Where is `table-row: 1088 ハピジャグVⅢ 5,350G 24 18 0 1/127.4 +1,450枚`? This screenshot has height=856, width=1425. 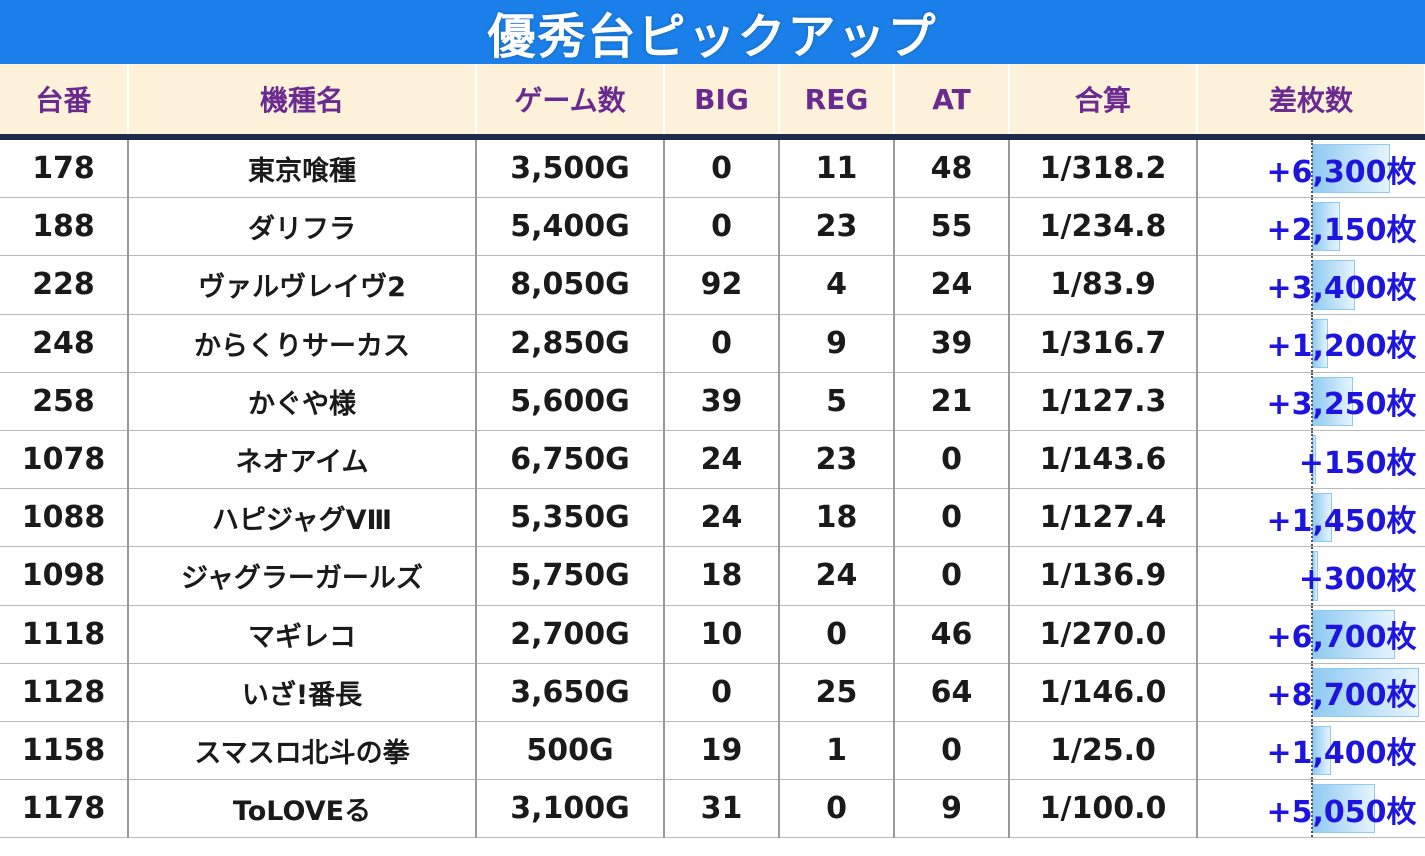
table-row: 1088 ハピジャグVⅢ 5,350G 24 18 0 1/127.4 +1,450枚 is located at coordinates (712, 518).